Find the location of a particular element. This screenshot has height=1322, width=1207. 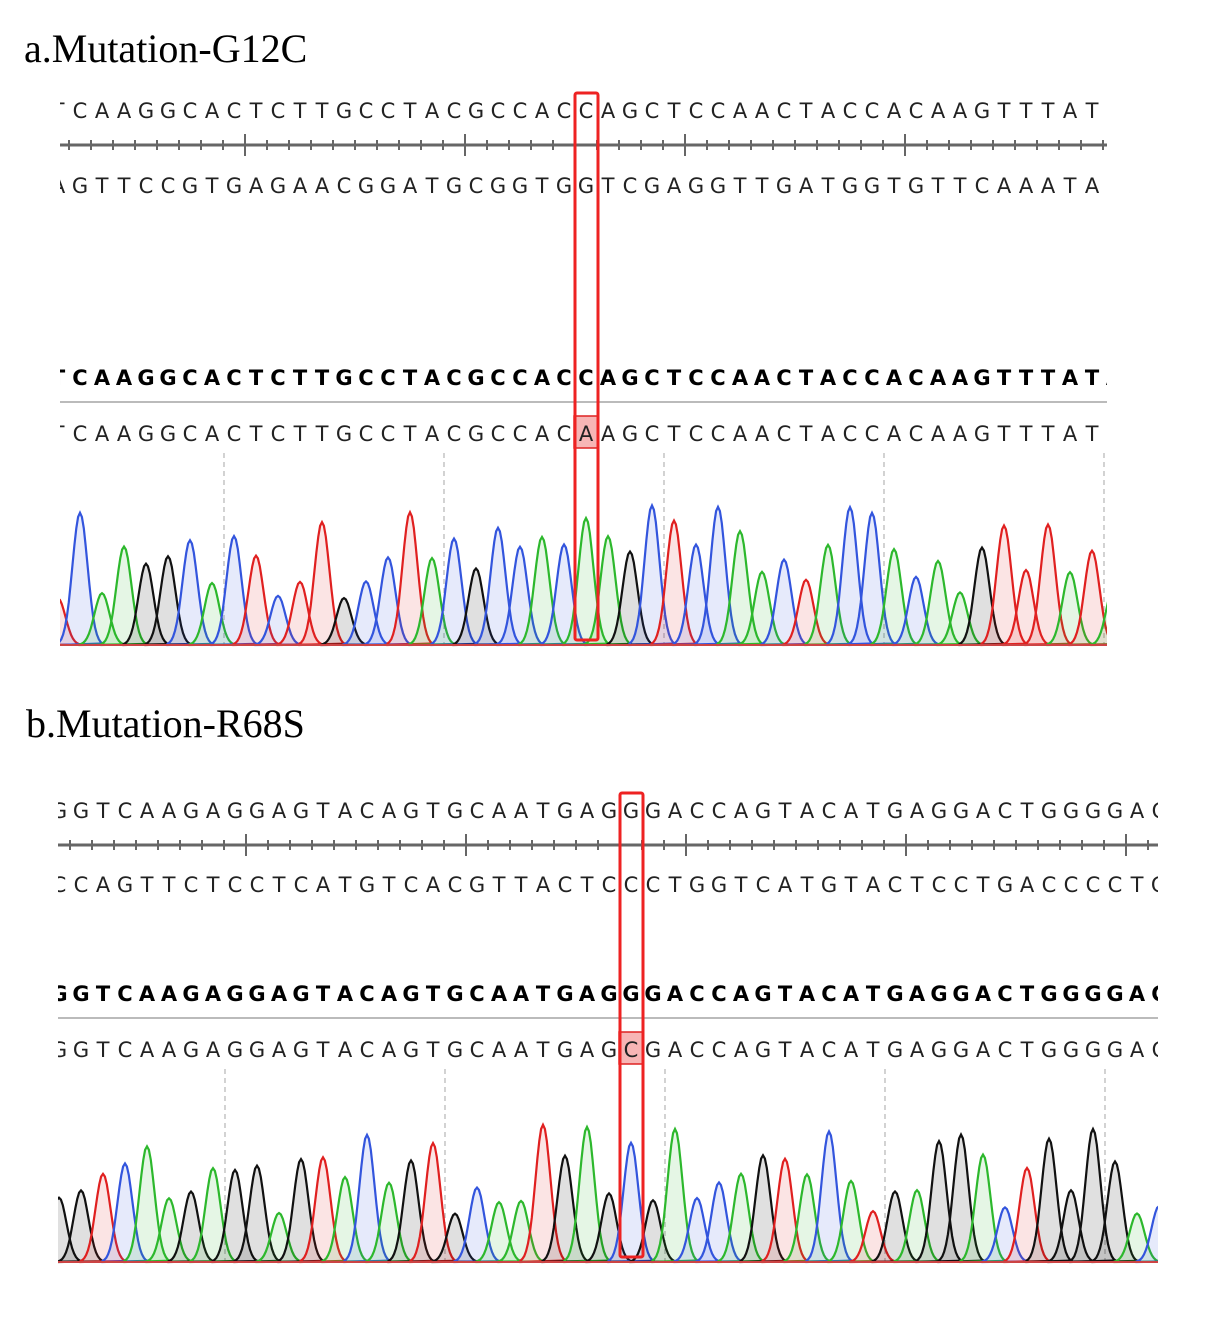

highlight is located at coordinates (631, 1048).